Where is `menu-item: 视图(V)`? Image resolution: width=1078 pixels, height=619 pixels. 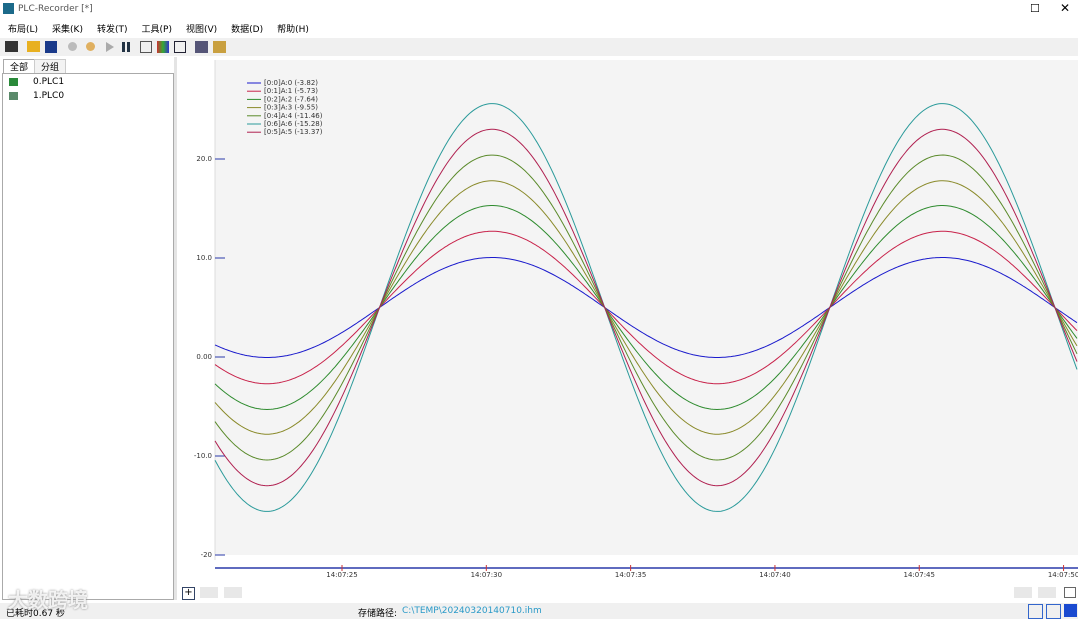 menu-item: 视图(V) is located at coordinates (201, 30).